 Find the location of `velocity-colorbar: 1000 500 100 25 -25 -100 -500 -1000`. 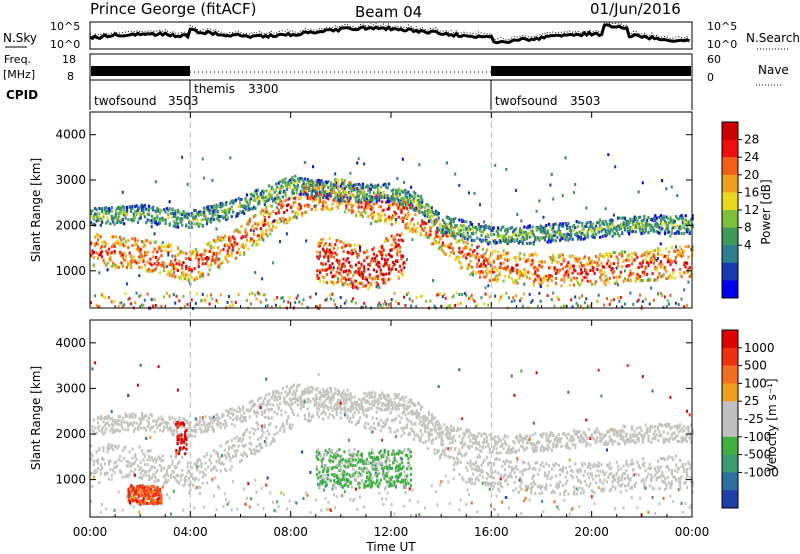

velocity-colorbar: 1000 500 100 25 -25 -100 -500 -1000 is located at coordinates (750, 419).